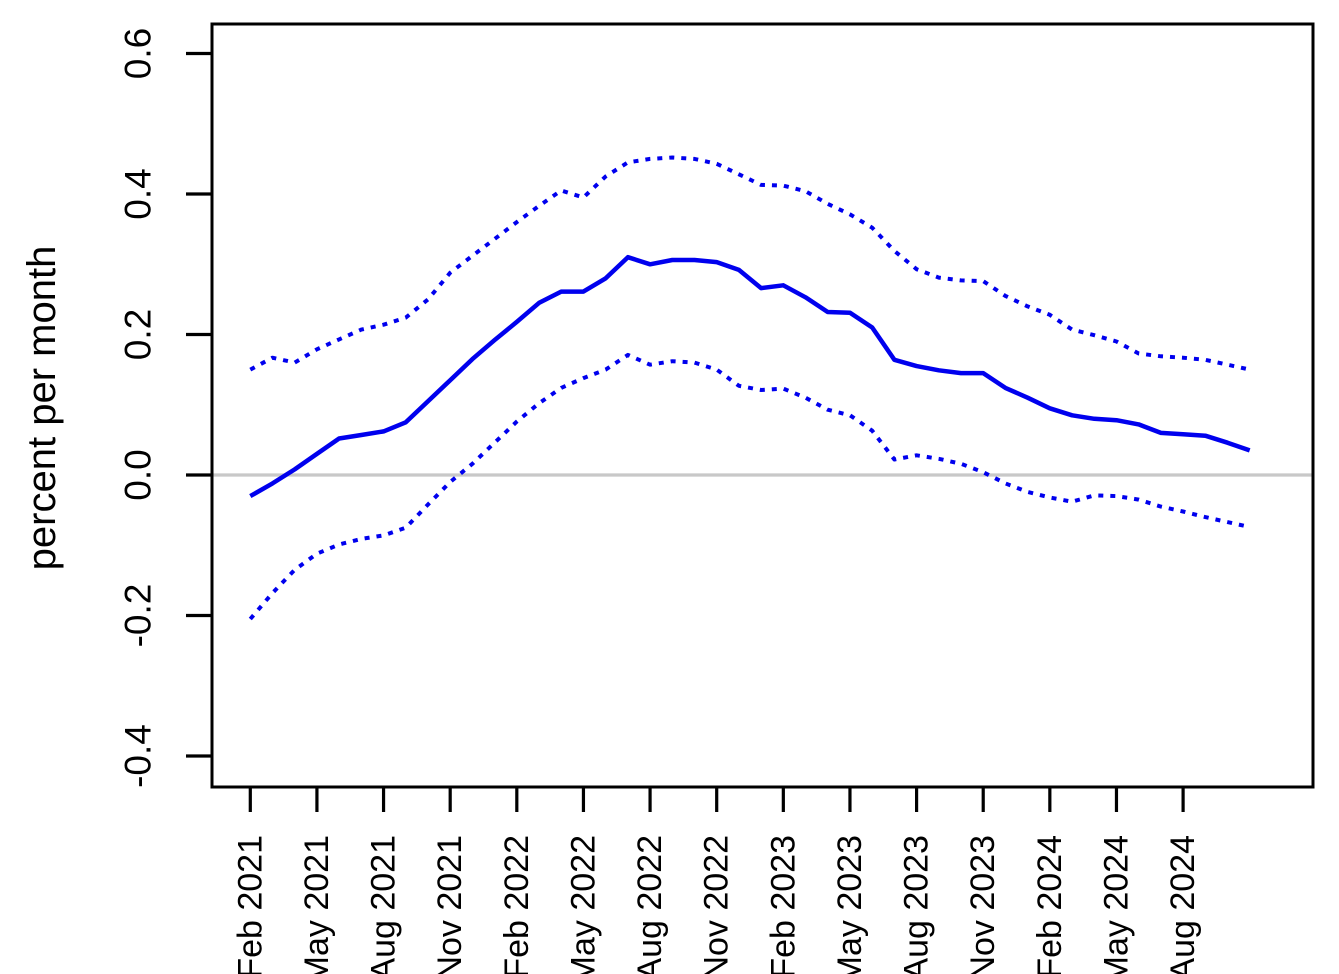  What do you see at coordinates (983, 904) in the screenshot?
I see `x-axis-tick-label: Nov 2023` at bounding box center [983, 904].